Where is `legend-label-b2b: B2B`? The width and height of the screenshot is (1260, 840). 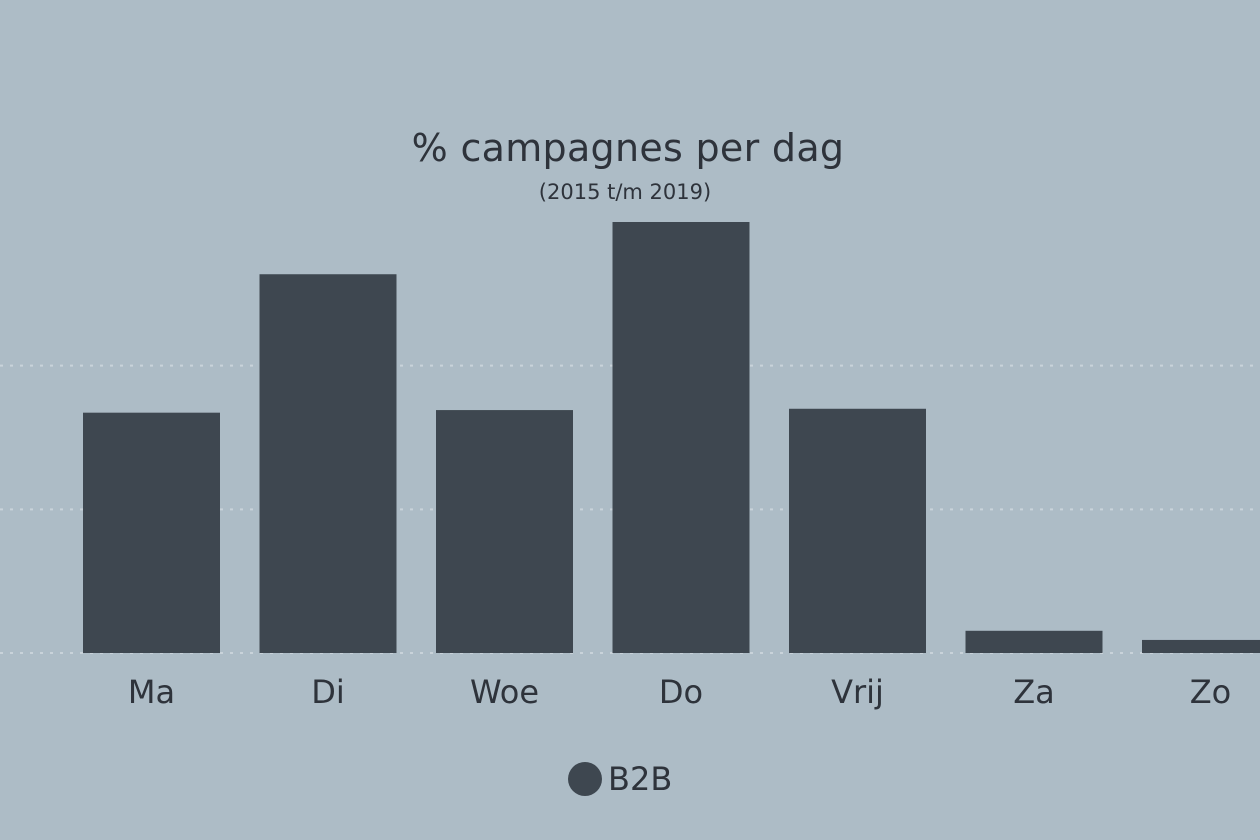 legend-label-b2b: B2B is located at coordinates (640, 779).